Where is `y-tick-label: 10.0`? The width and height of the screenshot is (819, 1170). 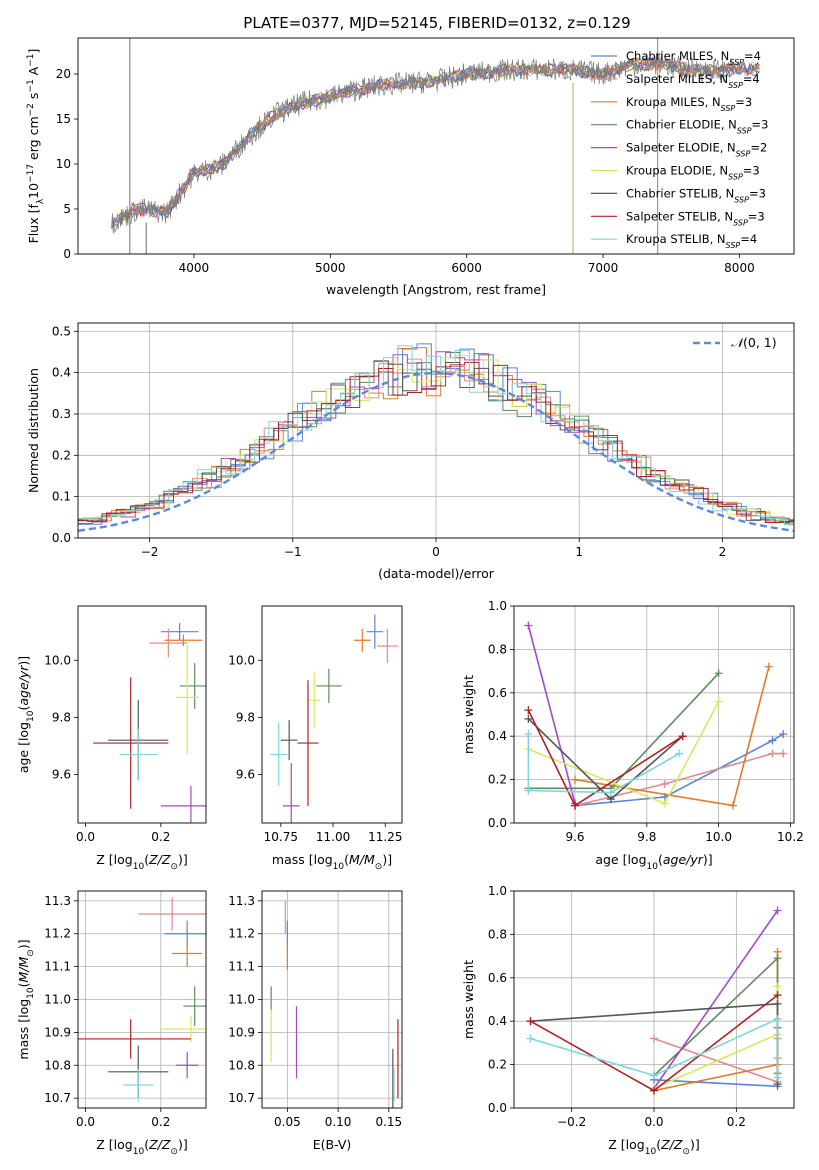
y-tick-label: 10.0 is located at coordinates (241, 660).